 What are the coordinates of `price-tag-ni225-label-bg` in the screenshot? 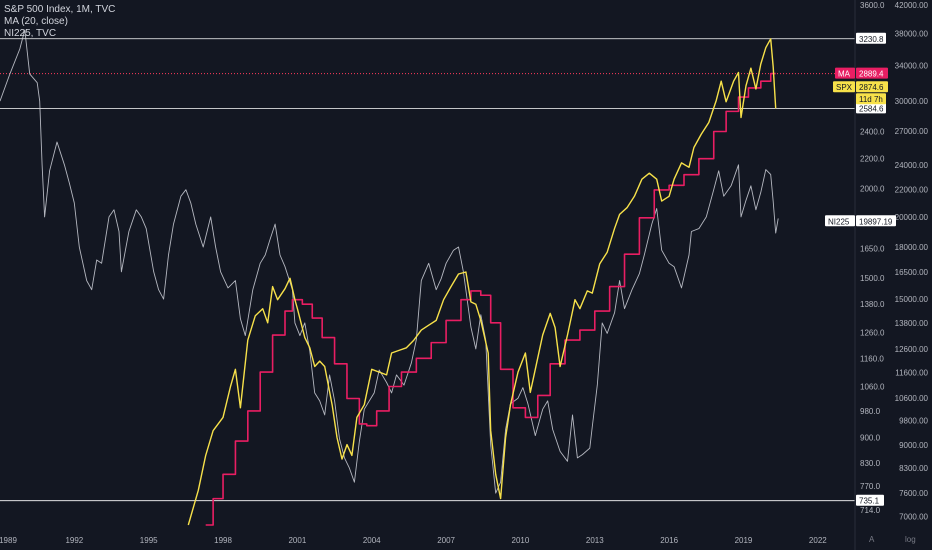 It's located at (840, 221).